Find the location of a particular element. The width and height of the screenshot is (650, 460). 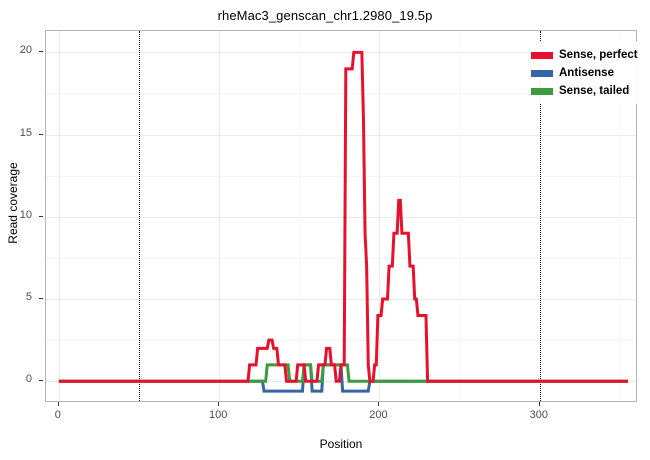

legend: Sense, perfect Antisense Sense, tailed is located at coordinates (585, 73).